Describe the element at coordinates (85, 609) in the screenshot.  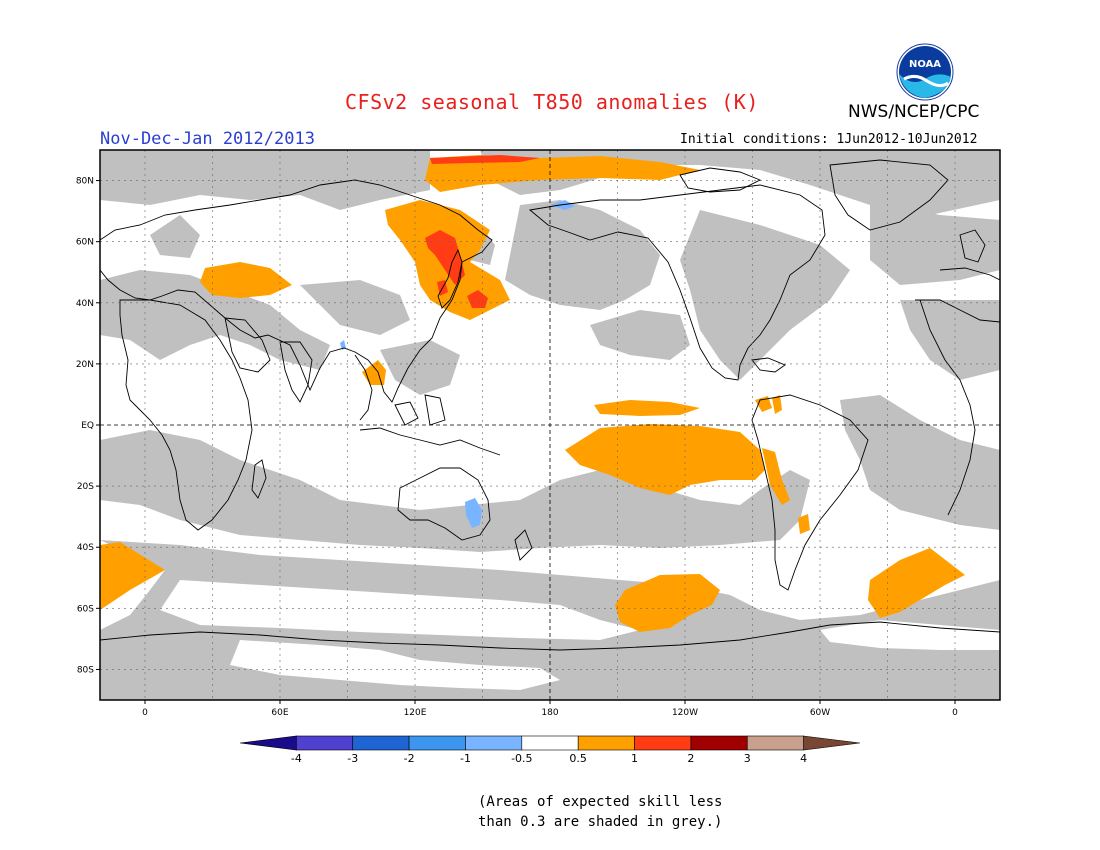
I see `lat-tick-label: 60S` at that location.